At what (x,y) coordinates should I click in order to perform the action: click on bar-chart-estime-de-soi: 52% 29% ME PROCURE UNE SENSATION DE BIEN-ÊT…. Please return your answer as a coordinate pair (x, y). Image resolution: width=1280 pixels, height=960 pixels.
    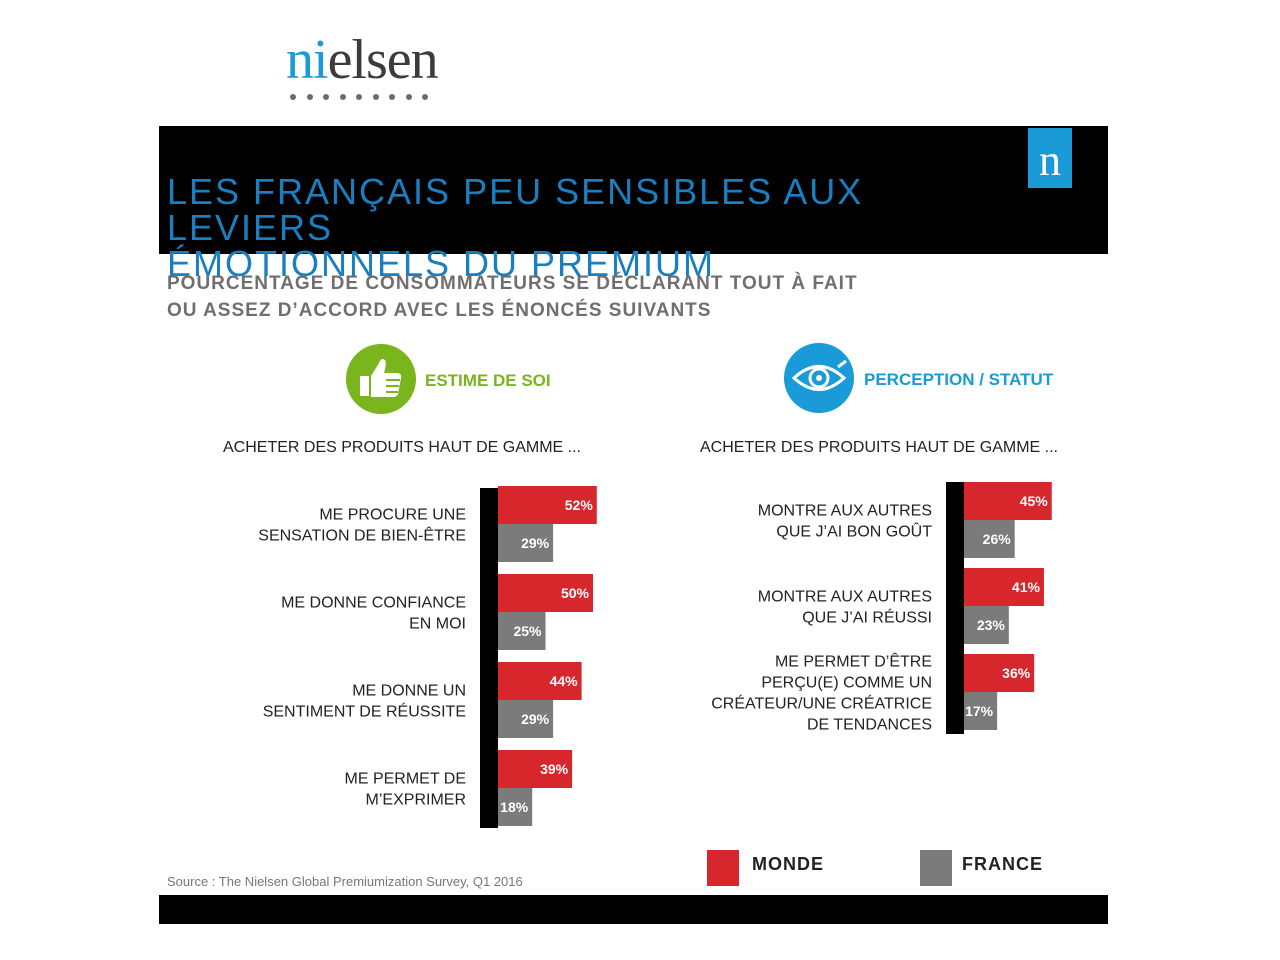
    Looking at the image, I should click on (427, 657).